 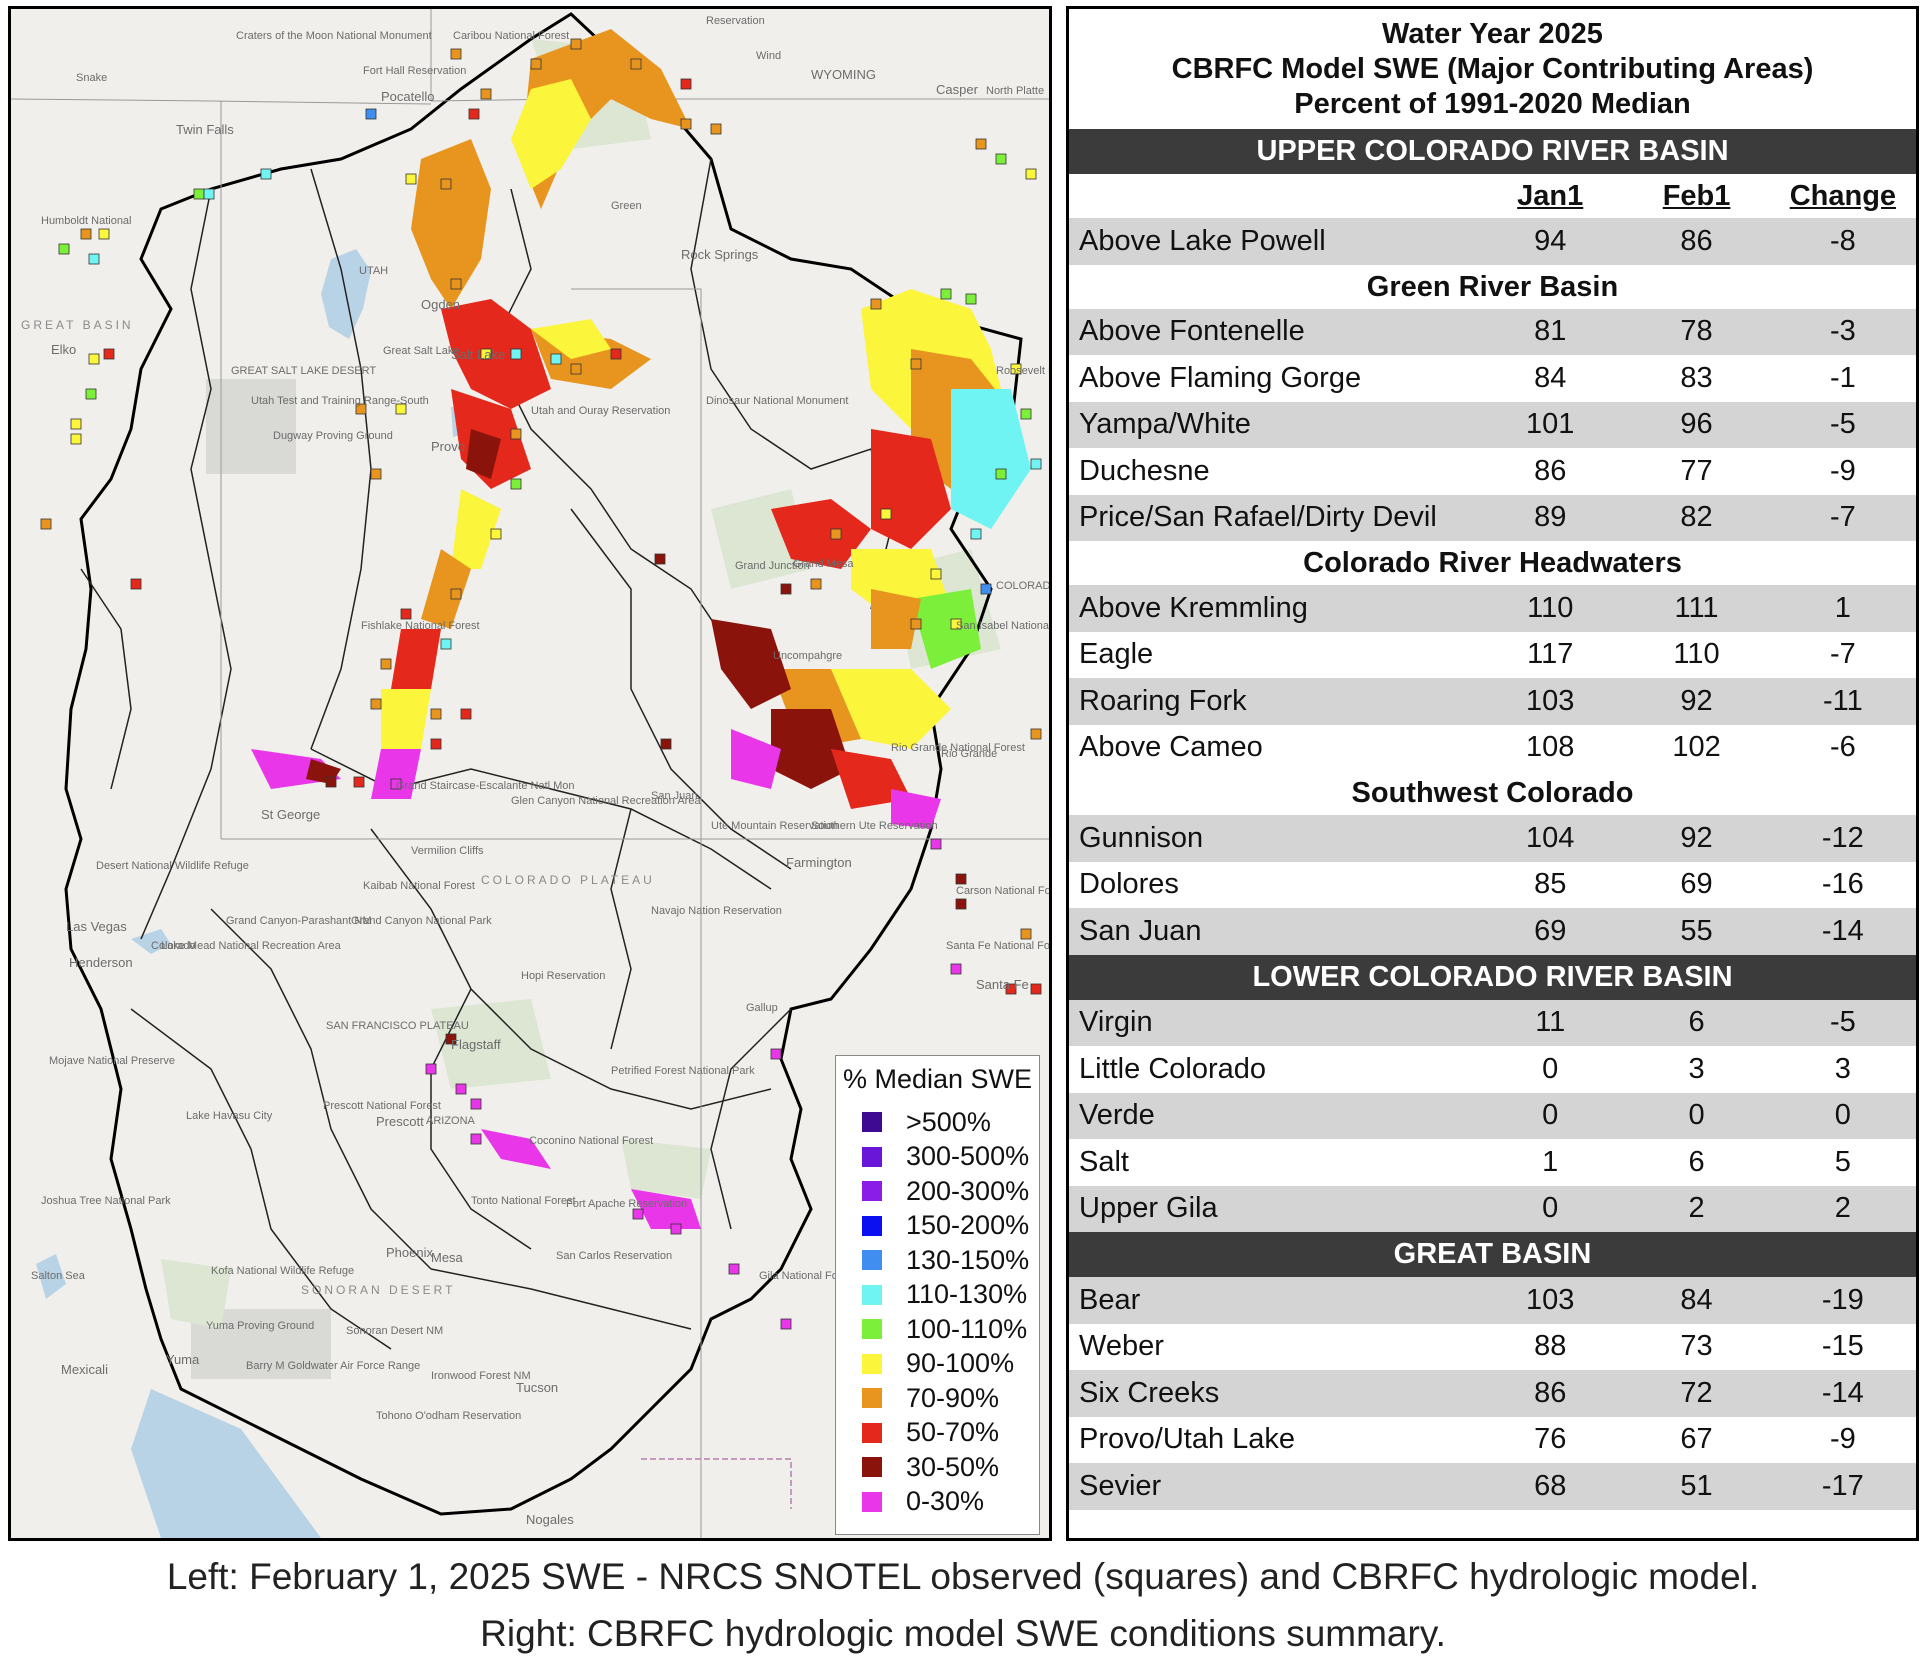 What do you see at coordinates (84, 1369) in the screenshot?
I see `map-label: Mexicali` at bounding box center [84, 1369].